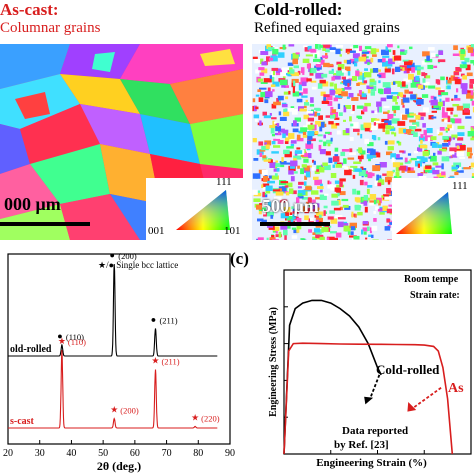 This screenshot has height=474, width=474. Describe the element at coordinates (129, 411) in the screenshot. I see `xrd-peak-label: (200)` at that location.